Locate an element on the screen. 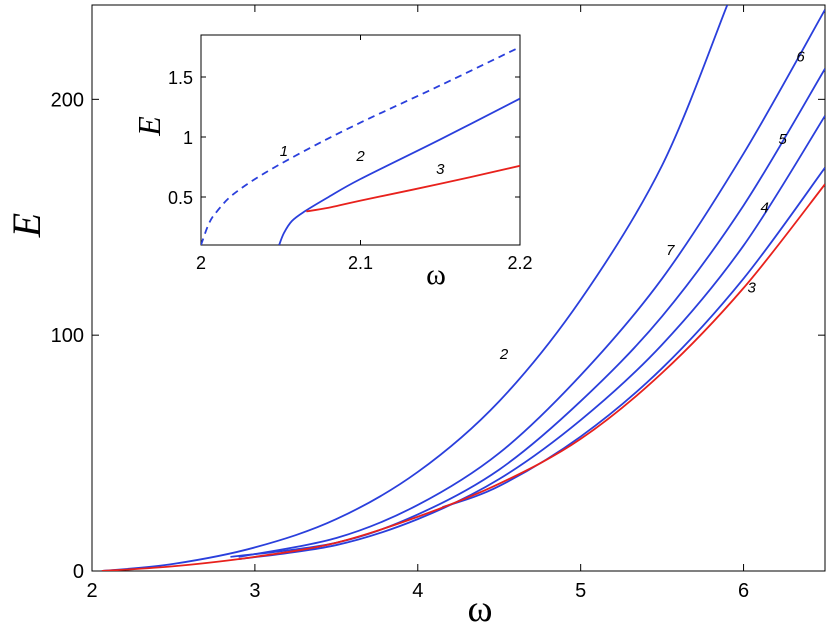 Image resolution: width=830 pixels, height=632 pixels. main-series-3-label: 3 is located at coordinates (752, 288).